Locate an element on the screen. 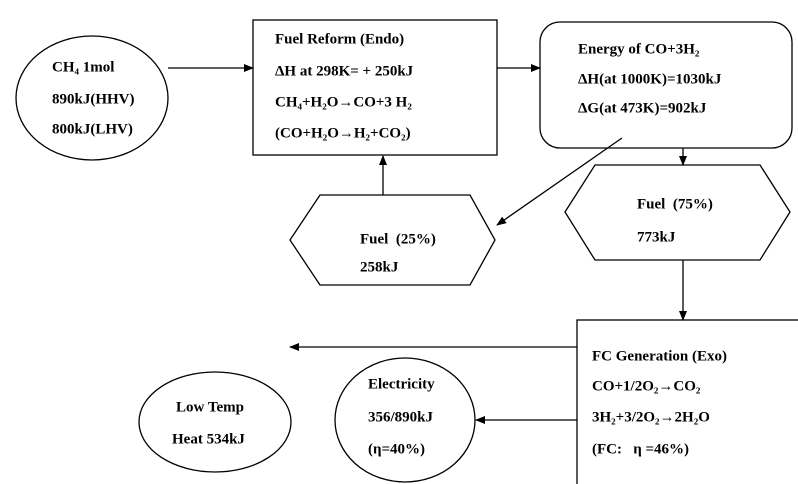 This screenshot has height=484, width=798. node-text: ΔH at 298K= + 250kJ is located at coordinates (344, 71).